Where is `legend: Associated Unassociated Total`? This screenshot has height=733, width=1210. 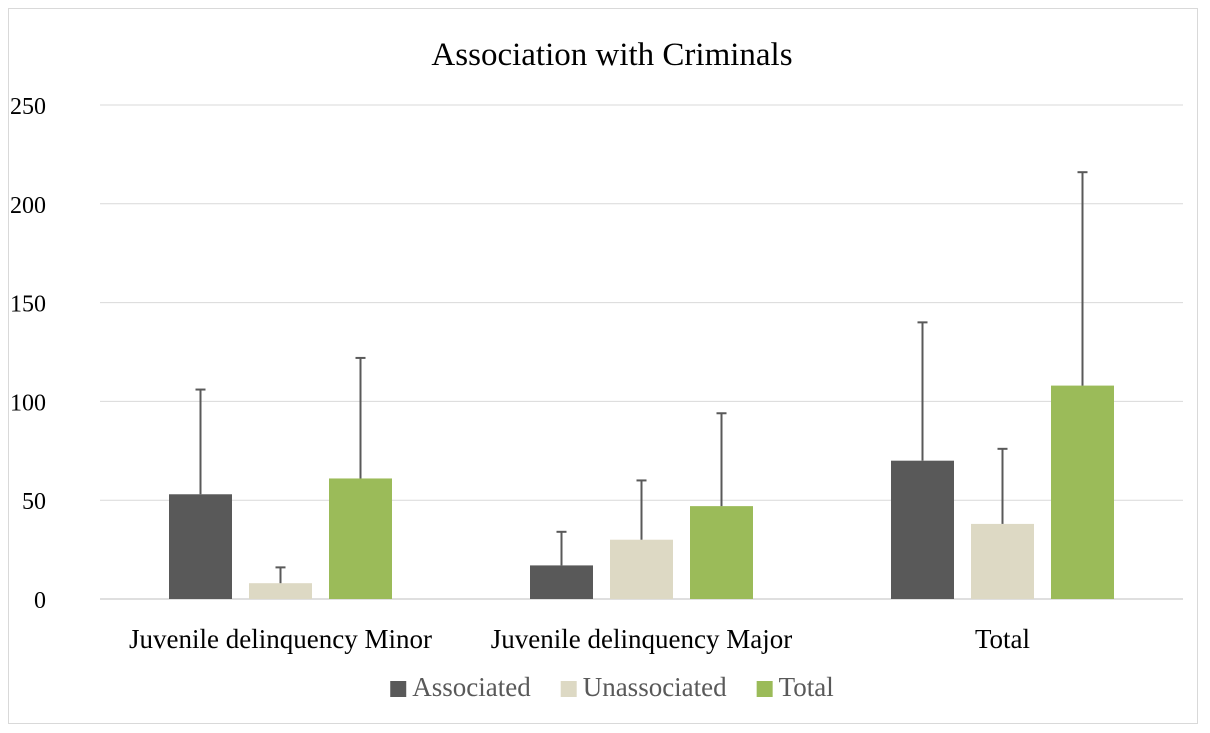
legend: Associated Unassociated Total is located at coordinates (612, 687).